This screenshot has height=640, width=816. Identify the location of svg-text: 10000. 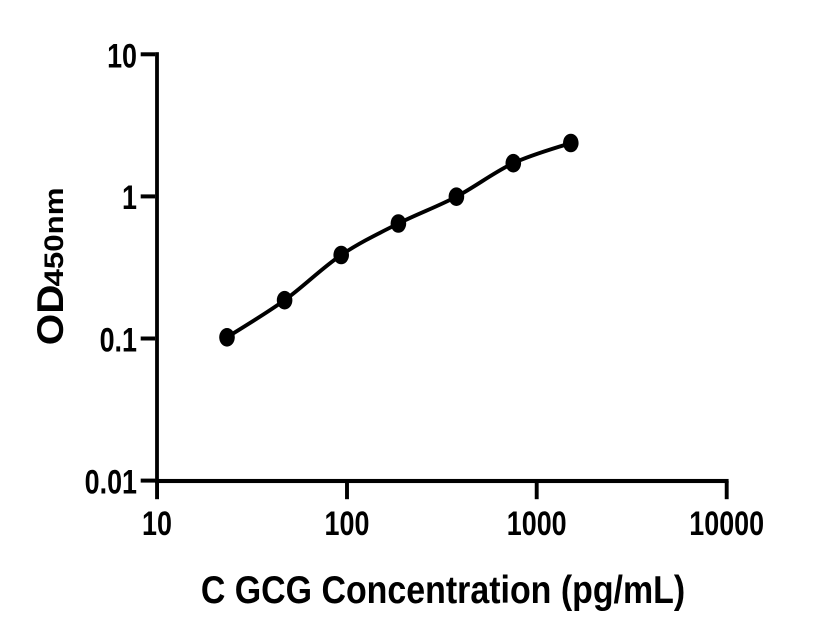
(726, 523).